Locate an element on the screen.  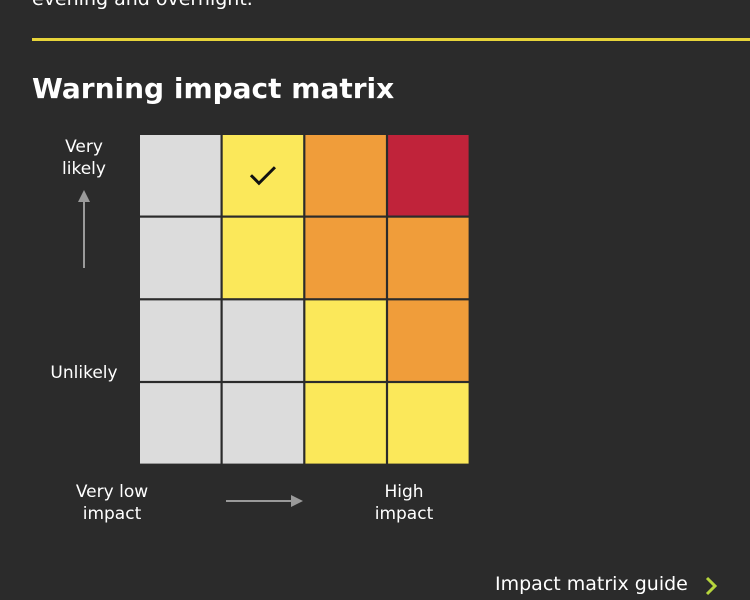
section-title: Warning impact matrix is located at coordinates (213, 88).